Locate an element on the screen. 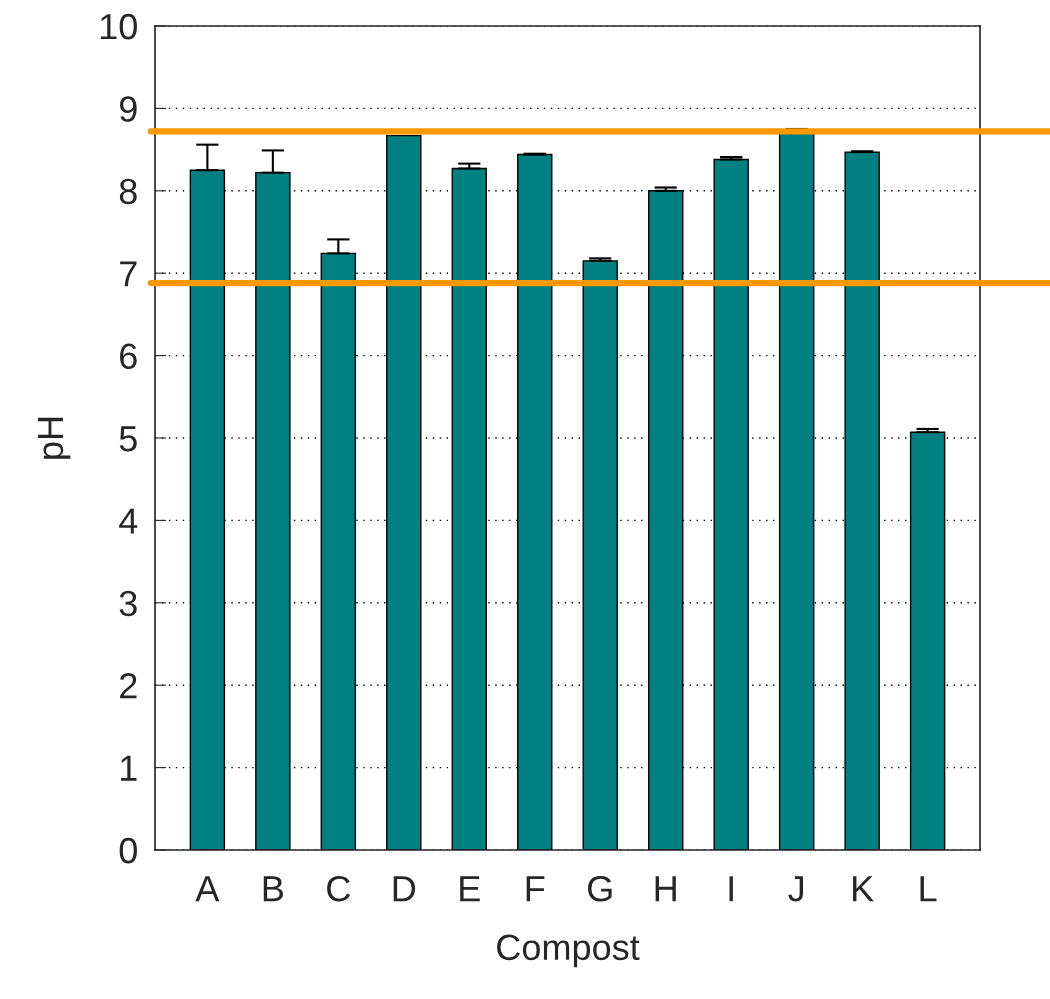 Image resolution: width=1050 pixels, height=999 pixels. x-tick-label: L is located at coordinates (928, 889).